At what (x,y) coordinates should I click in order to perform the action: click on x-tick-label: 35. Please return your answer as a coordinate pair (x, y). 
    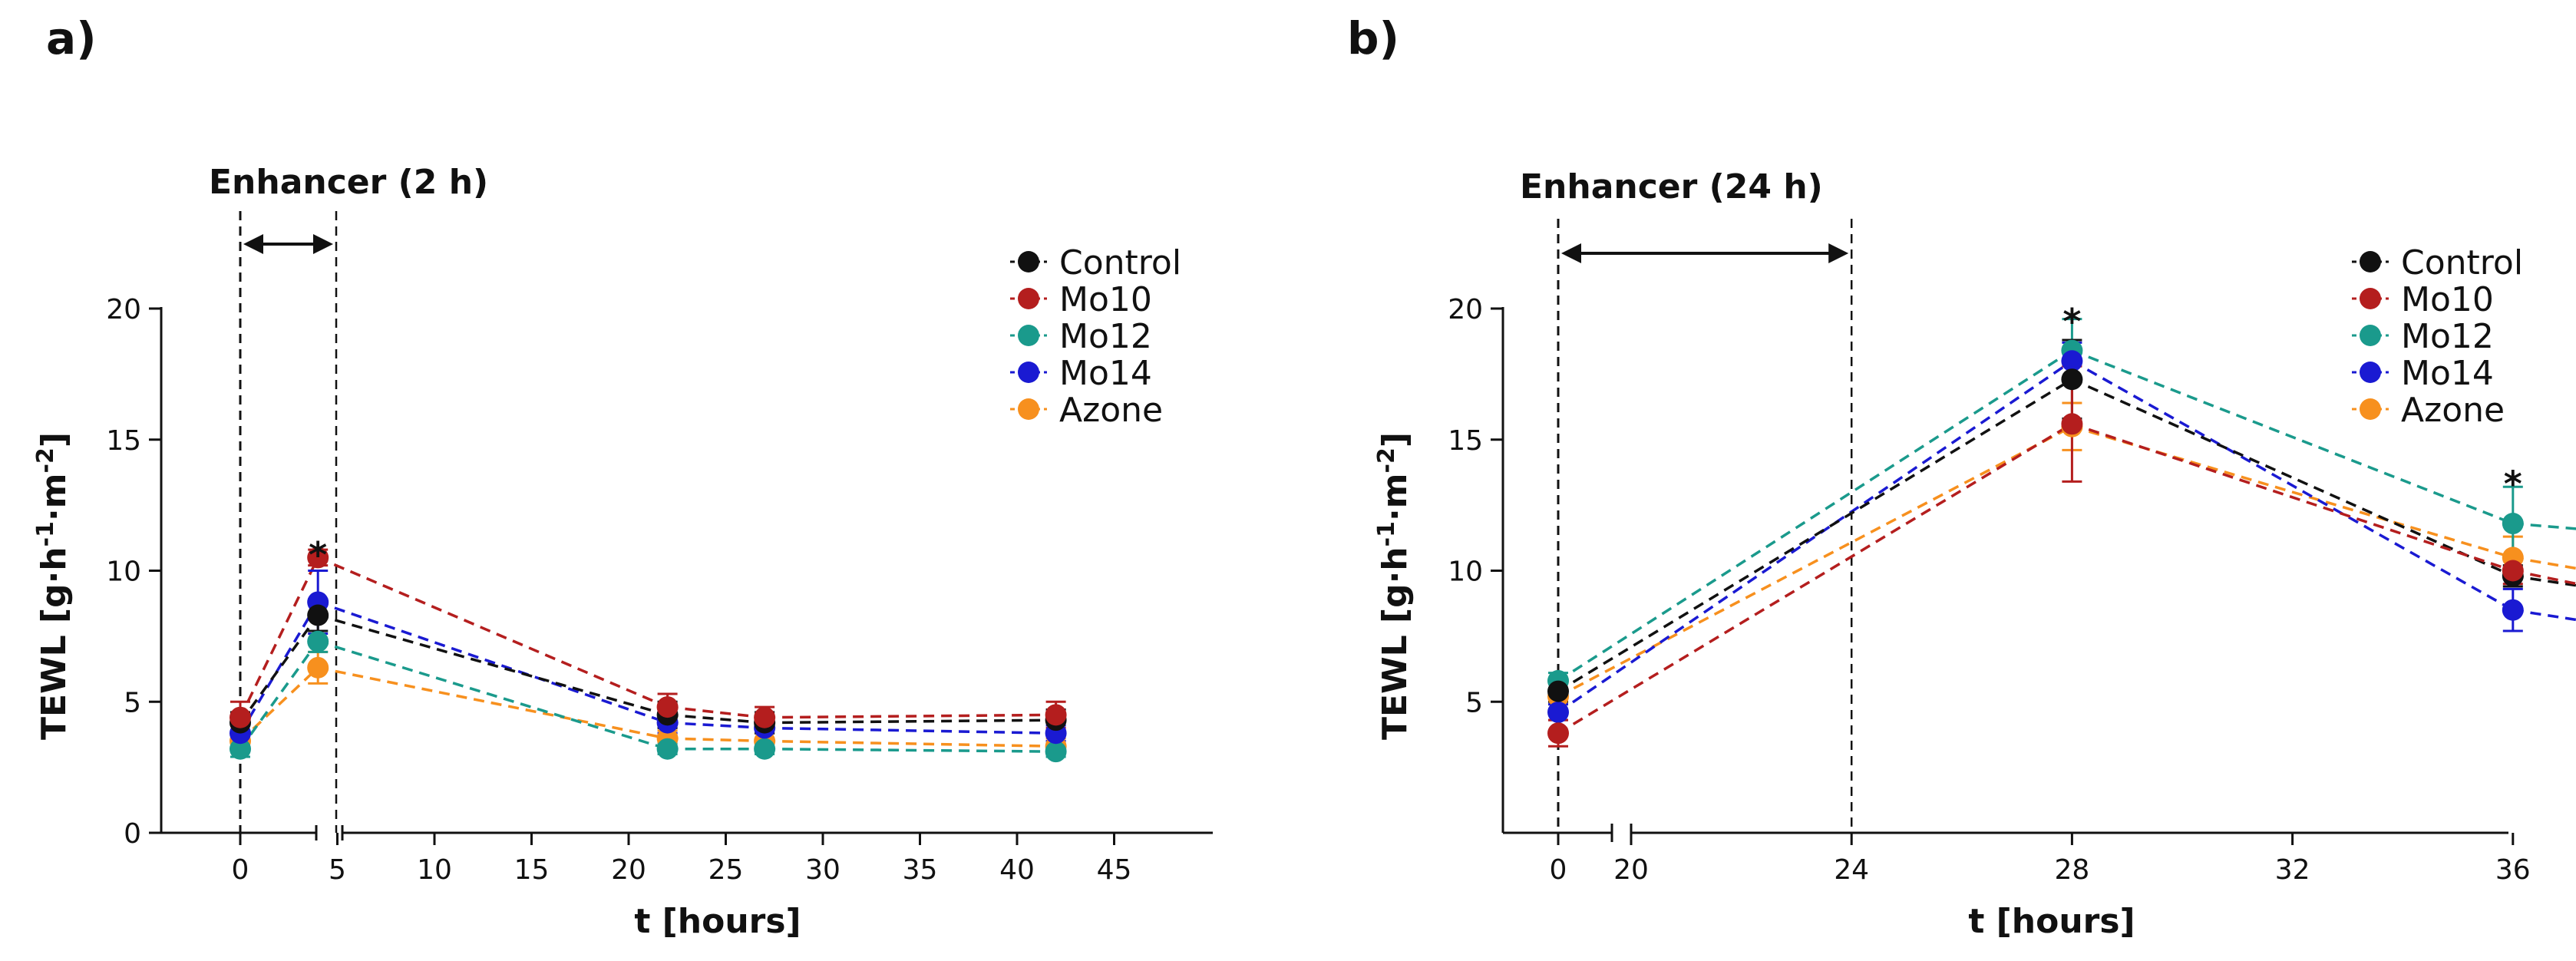
    Looking at the image, I should click on (920, 870).